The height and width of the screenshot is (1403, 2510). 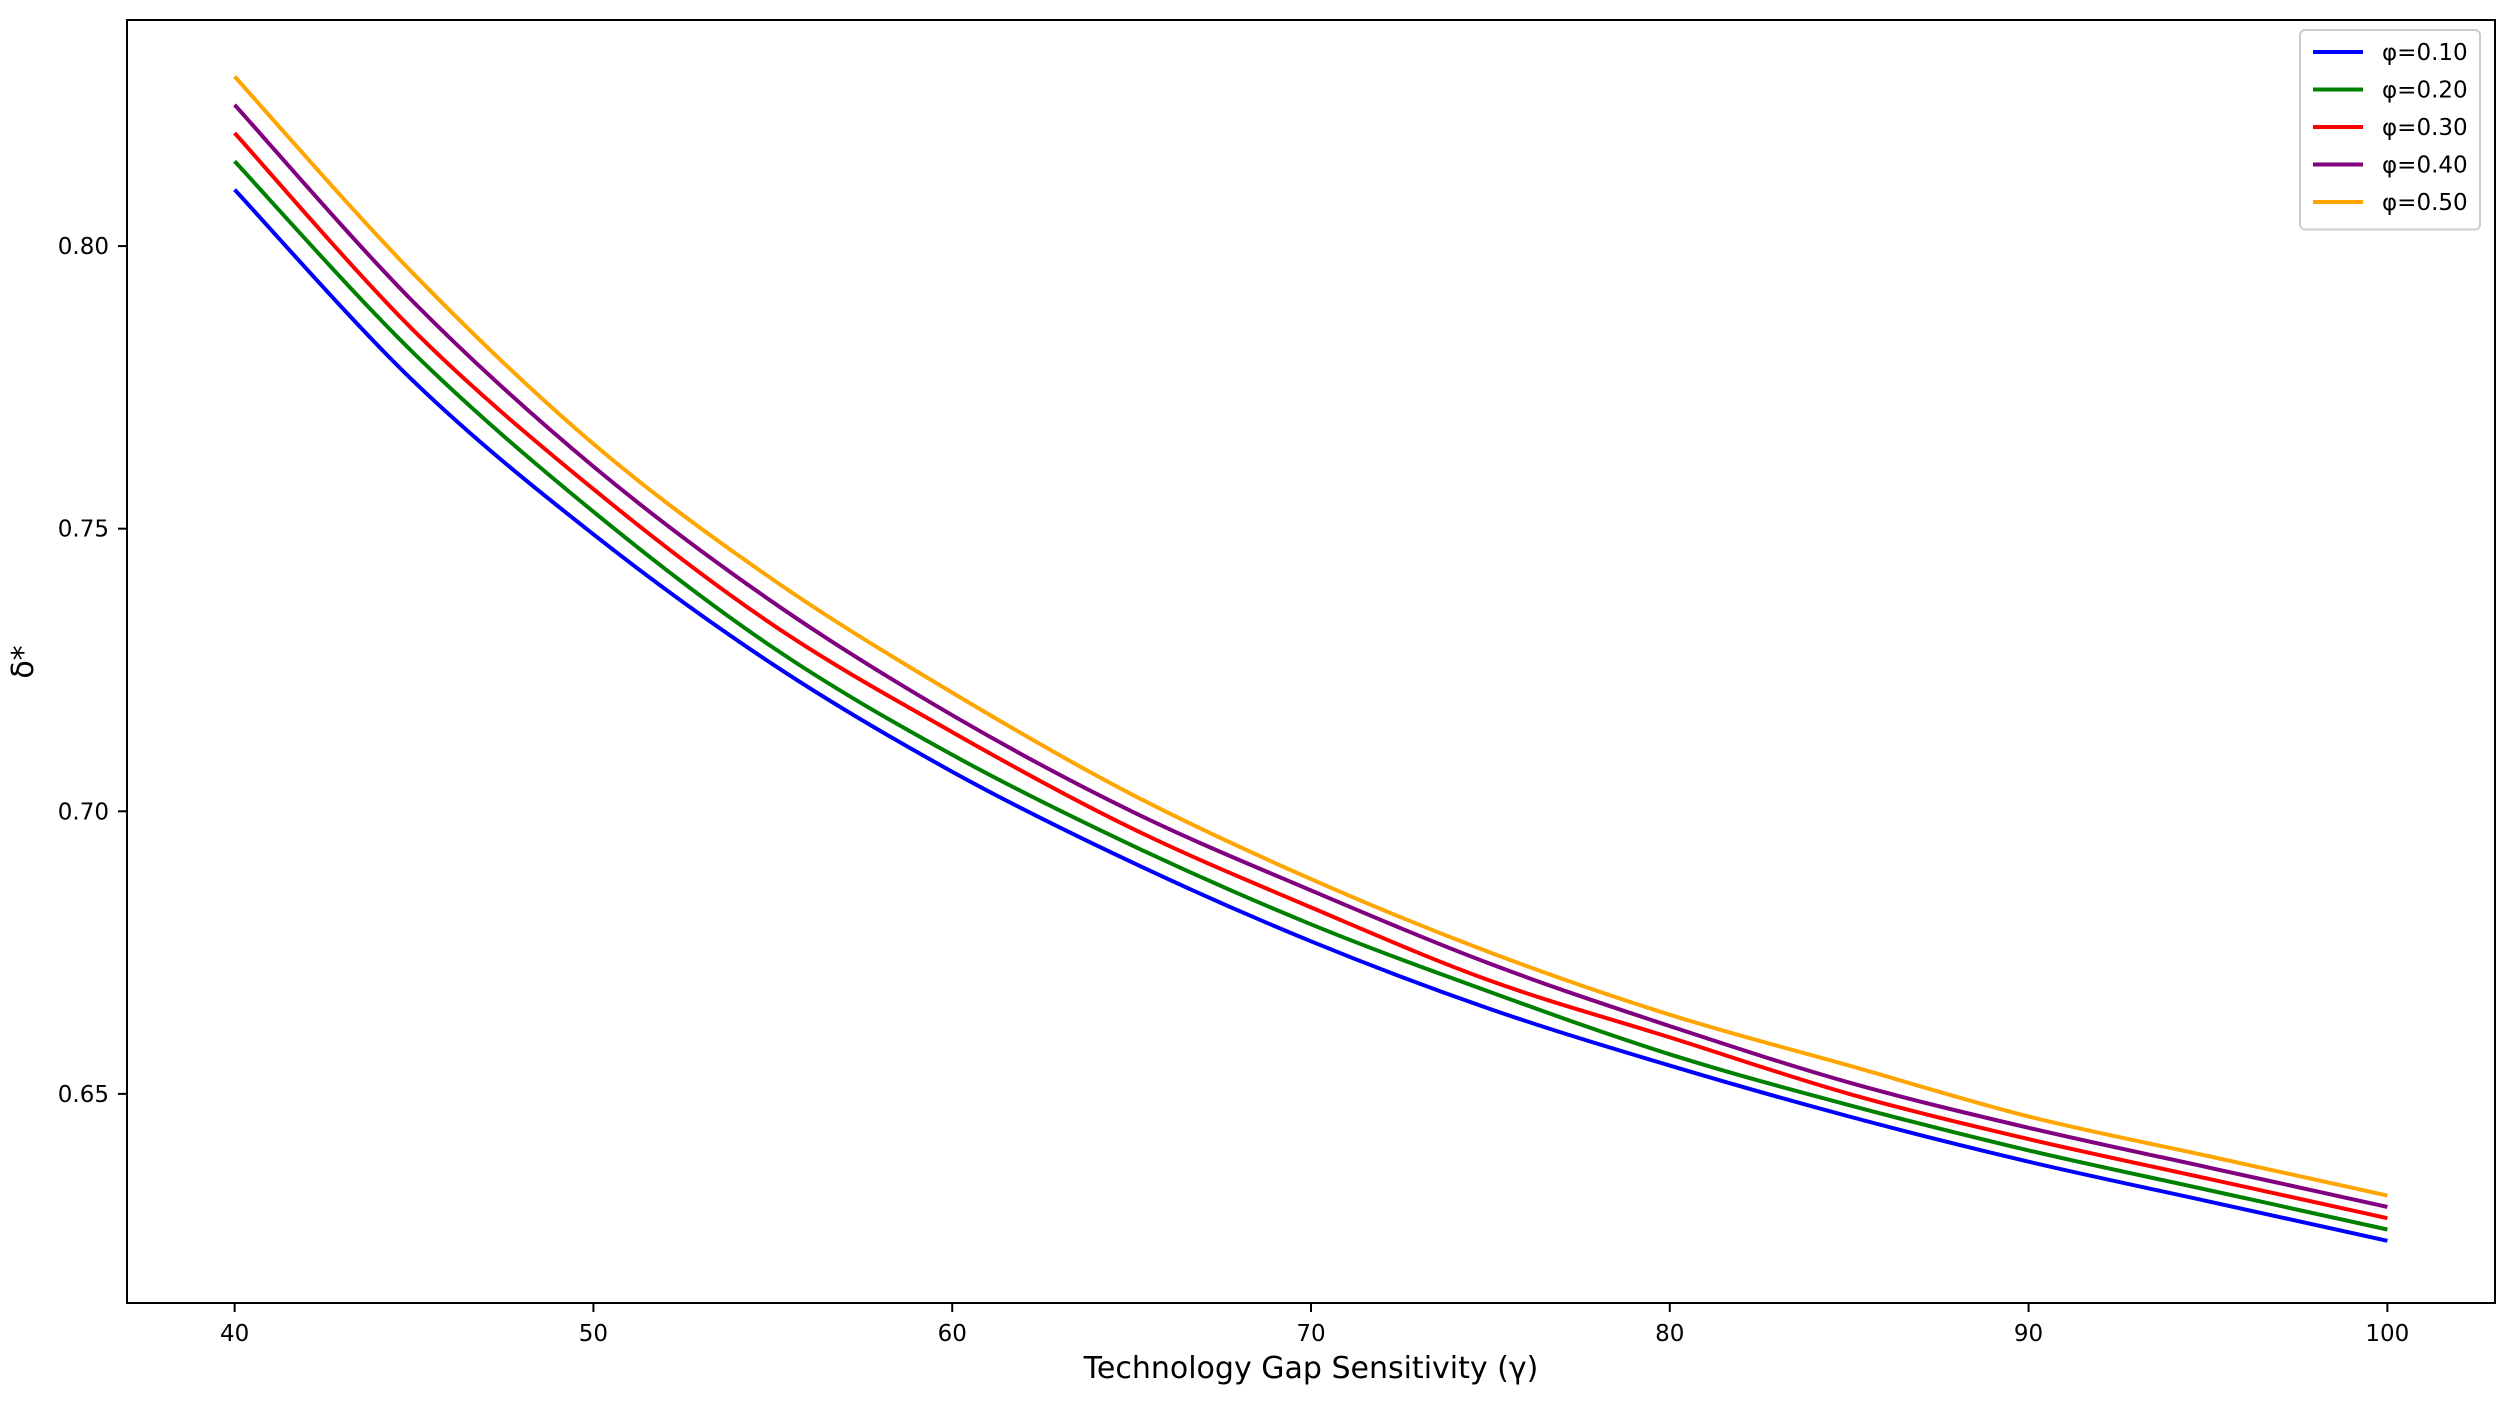 I want to click on y-axis-label: δ*, so click(x=23, y=661).